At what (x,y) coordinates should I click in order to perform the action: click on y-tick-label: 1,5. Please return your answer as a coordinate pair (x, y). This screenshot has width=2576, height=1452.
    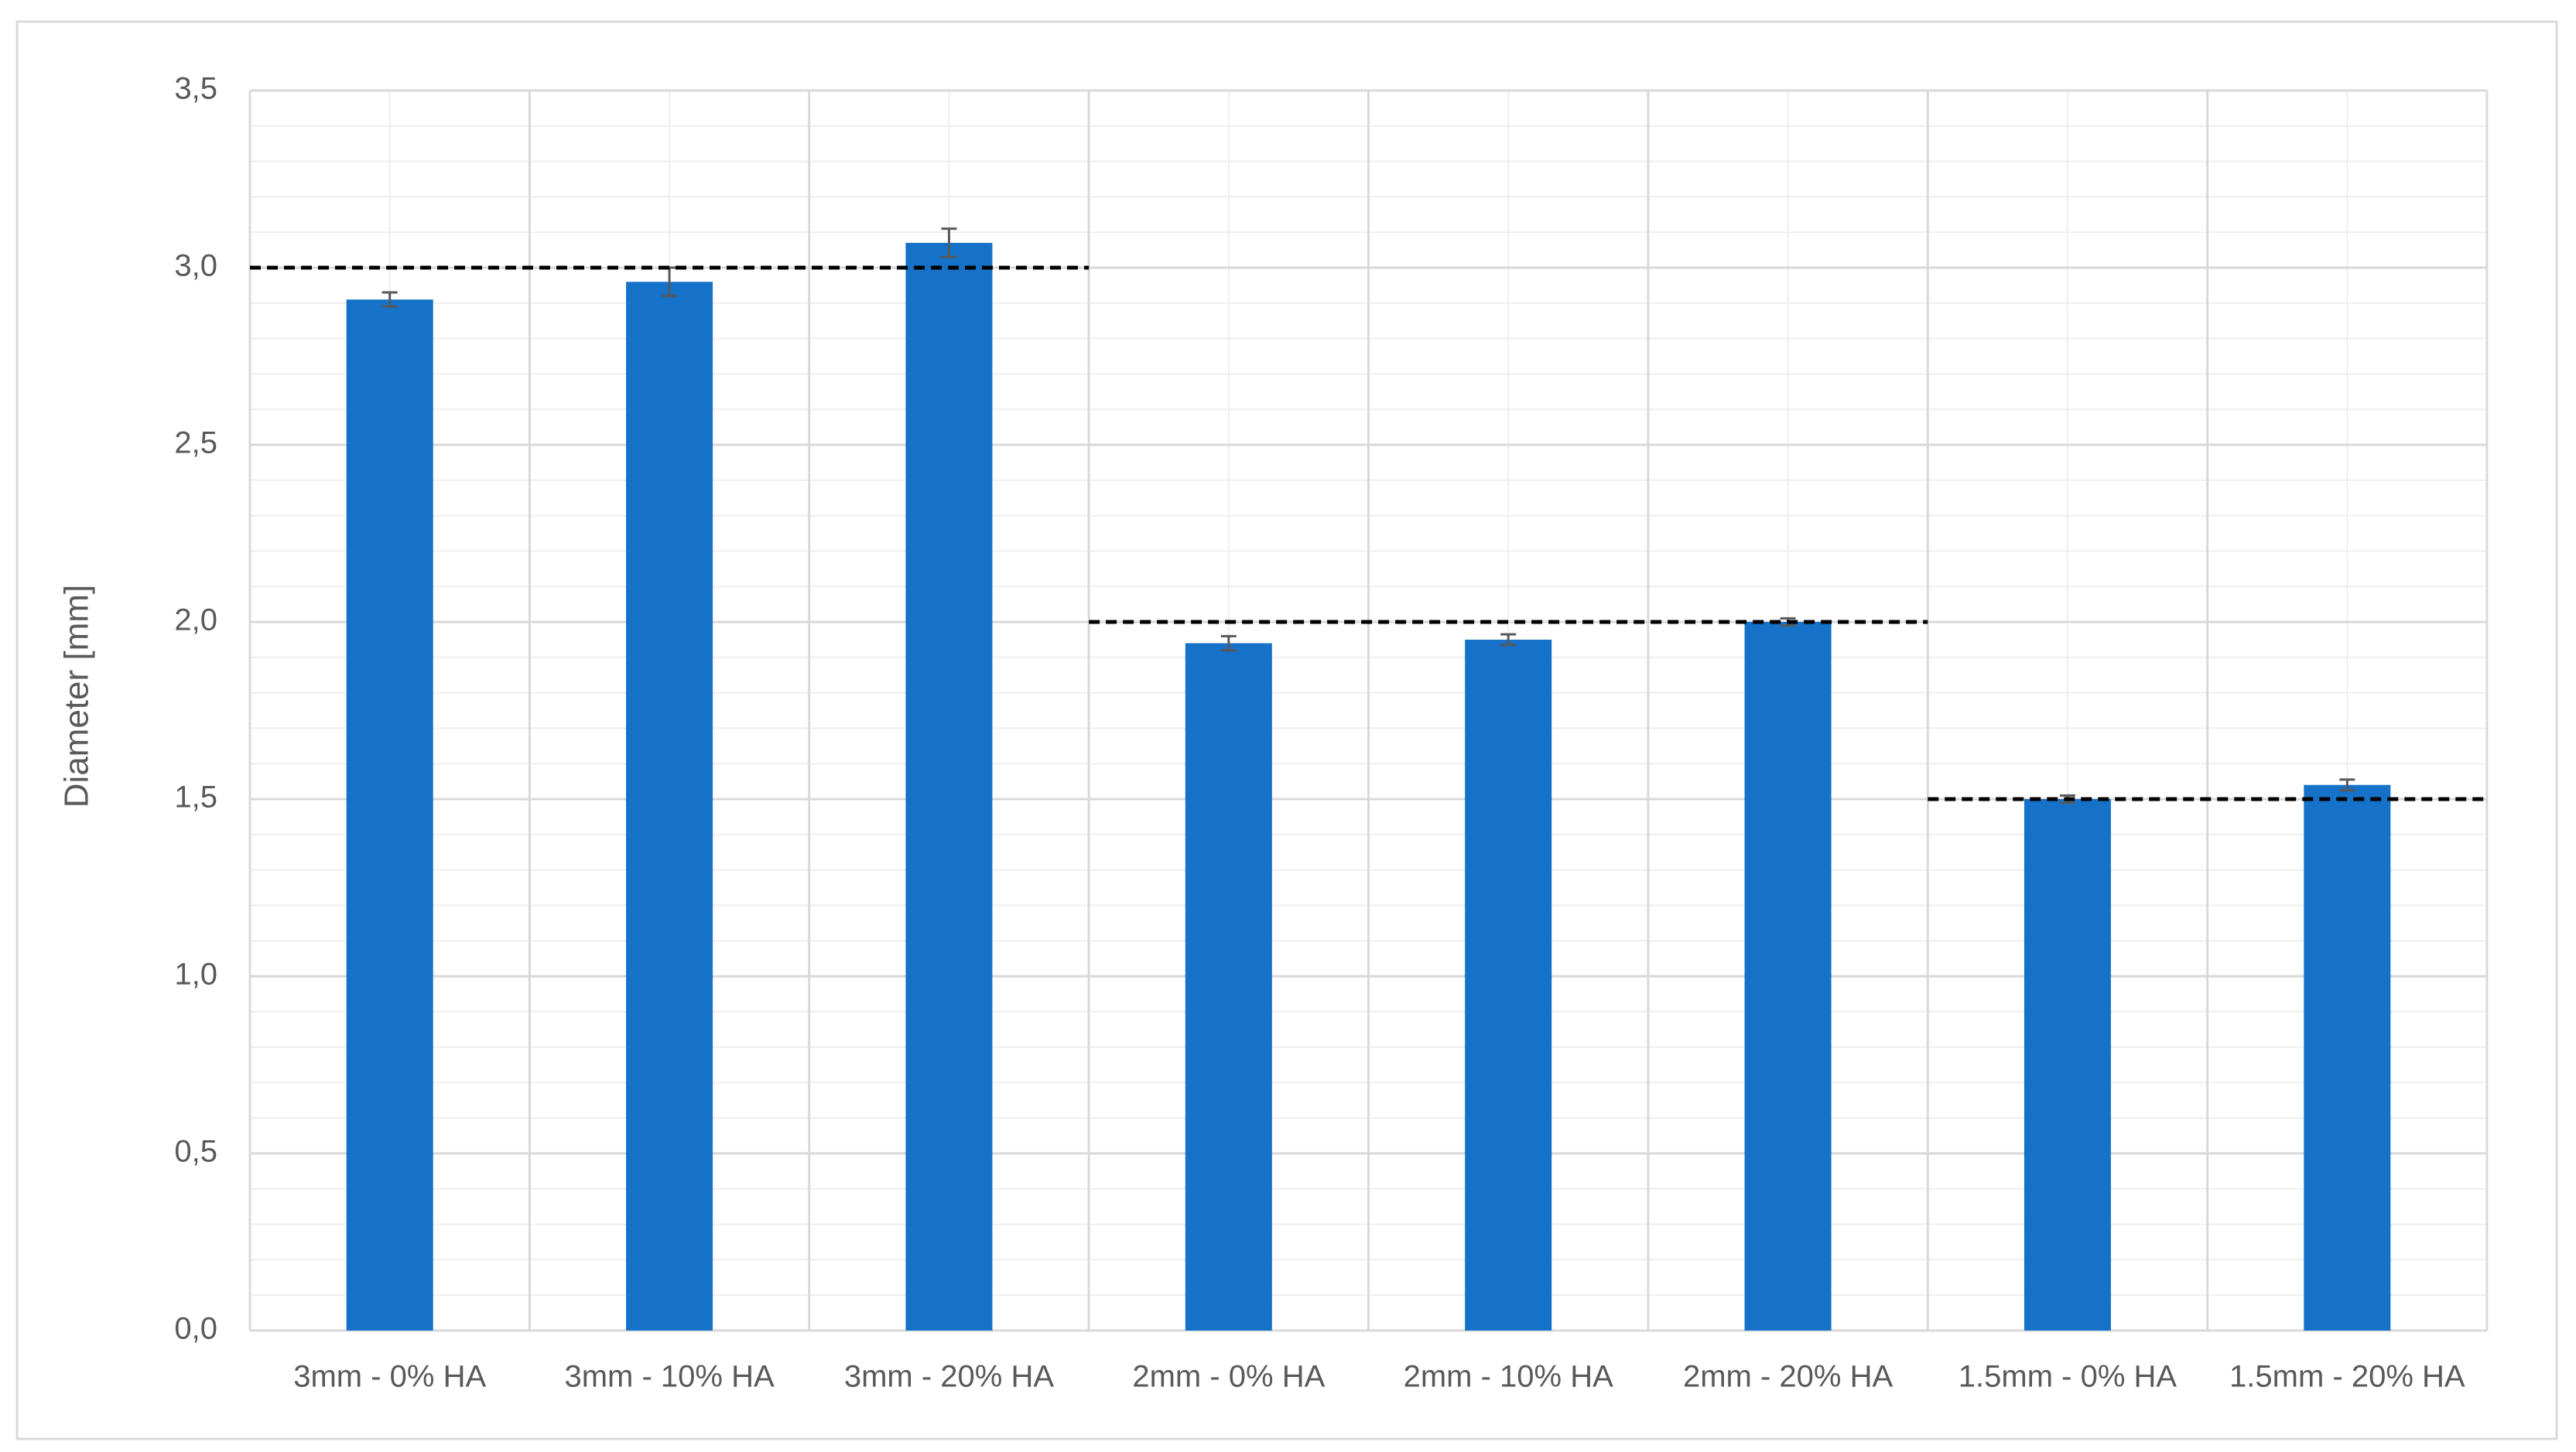
    Looking at the image, I should click on (196, 798).